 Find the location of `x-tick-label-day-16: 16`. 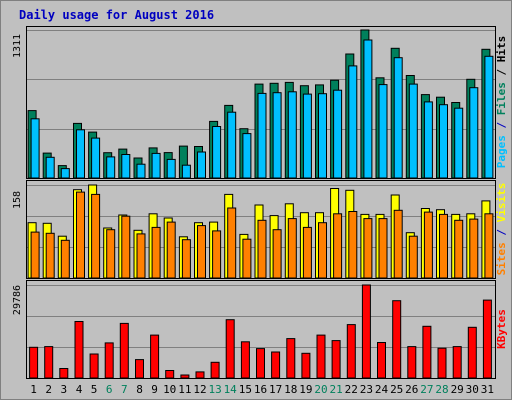

x-tick-label-day-16: 16 is located at coordinates (260, 389).